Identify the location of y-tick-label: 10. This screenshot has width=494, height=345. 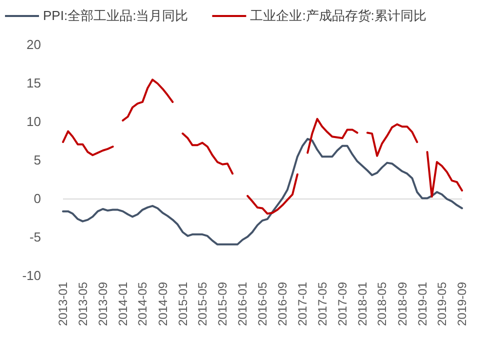
(33, 122).